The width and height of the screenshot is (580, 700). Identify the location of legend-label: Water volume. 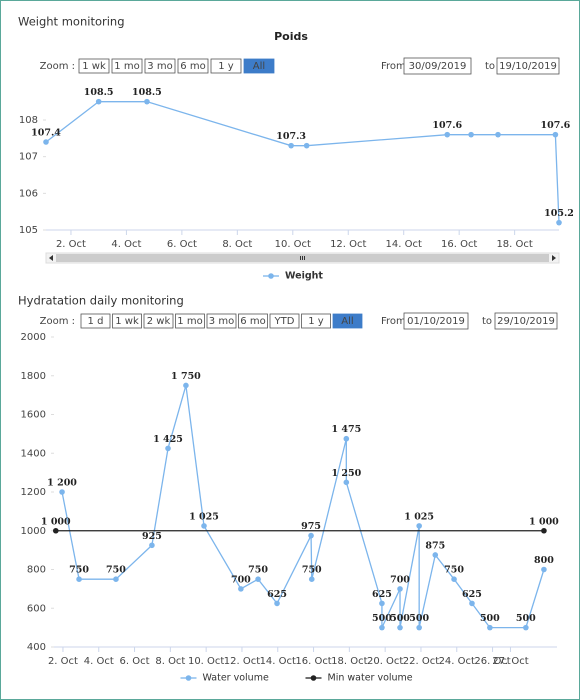
(236, 678).